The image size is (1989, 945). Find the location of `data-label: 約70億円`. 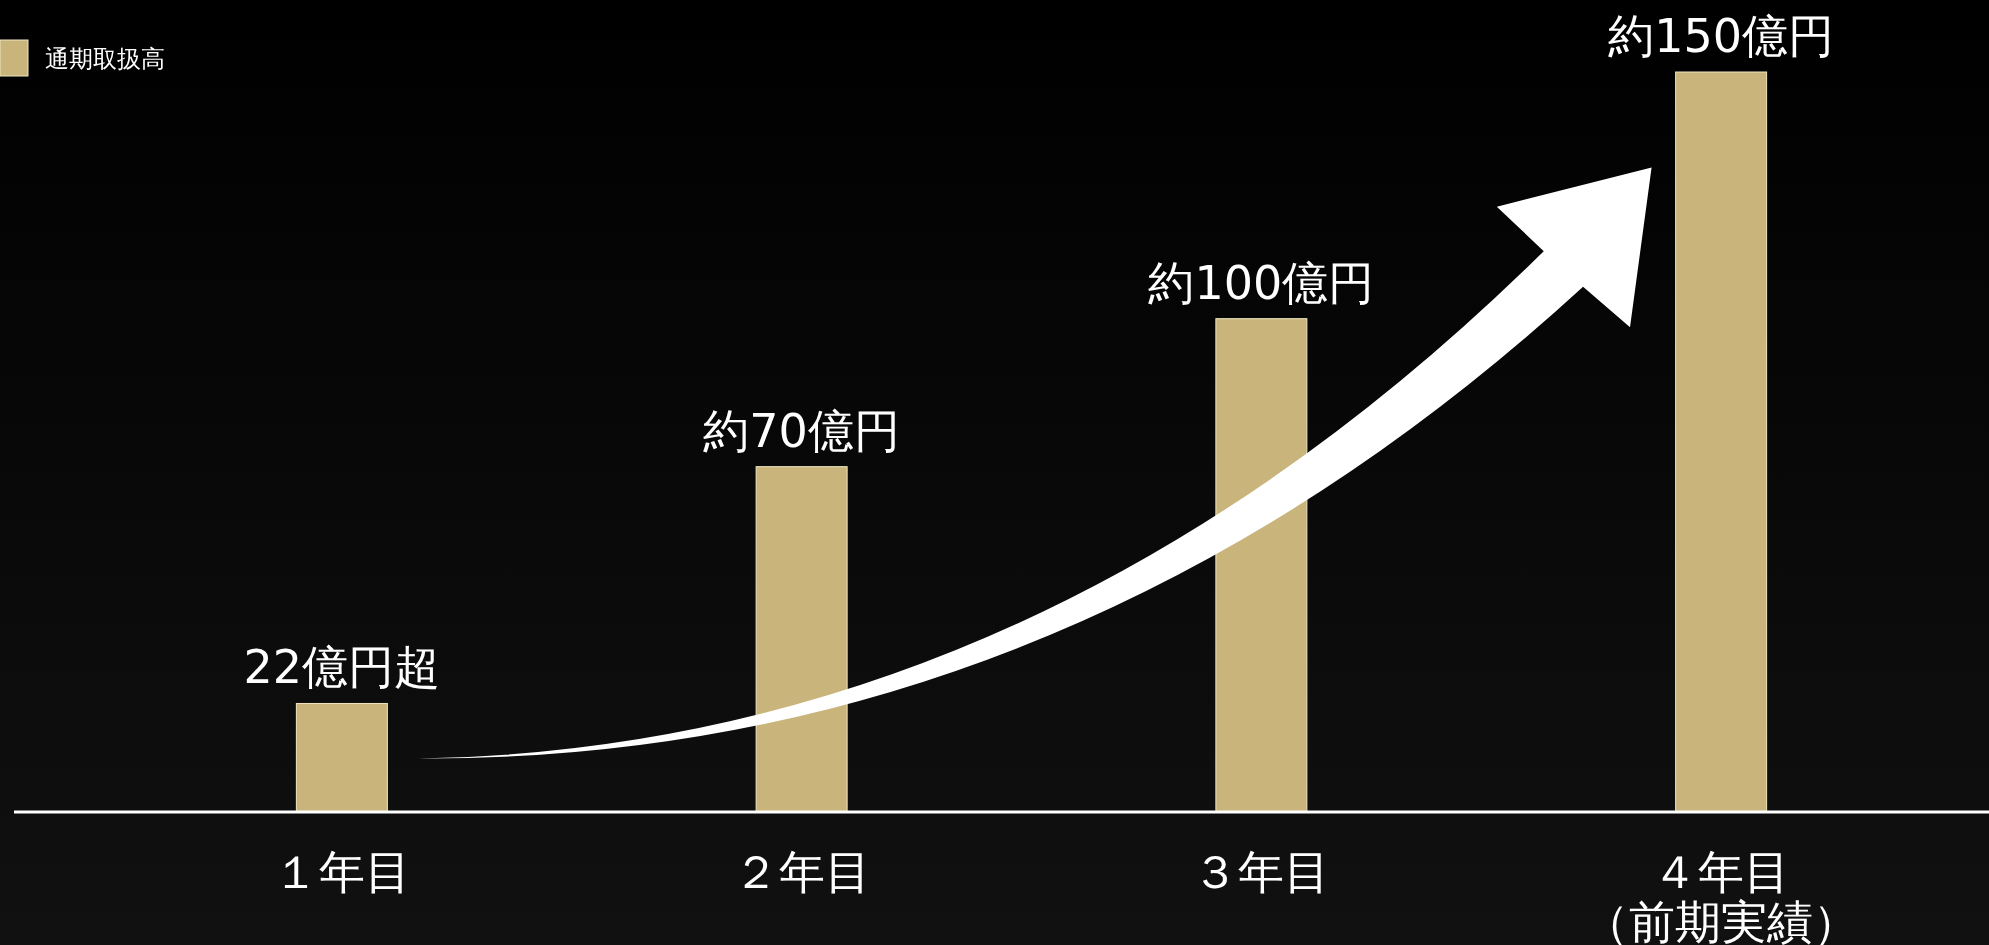

data-label: 約70億円 is located at coordinates (801, 430).